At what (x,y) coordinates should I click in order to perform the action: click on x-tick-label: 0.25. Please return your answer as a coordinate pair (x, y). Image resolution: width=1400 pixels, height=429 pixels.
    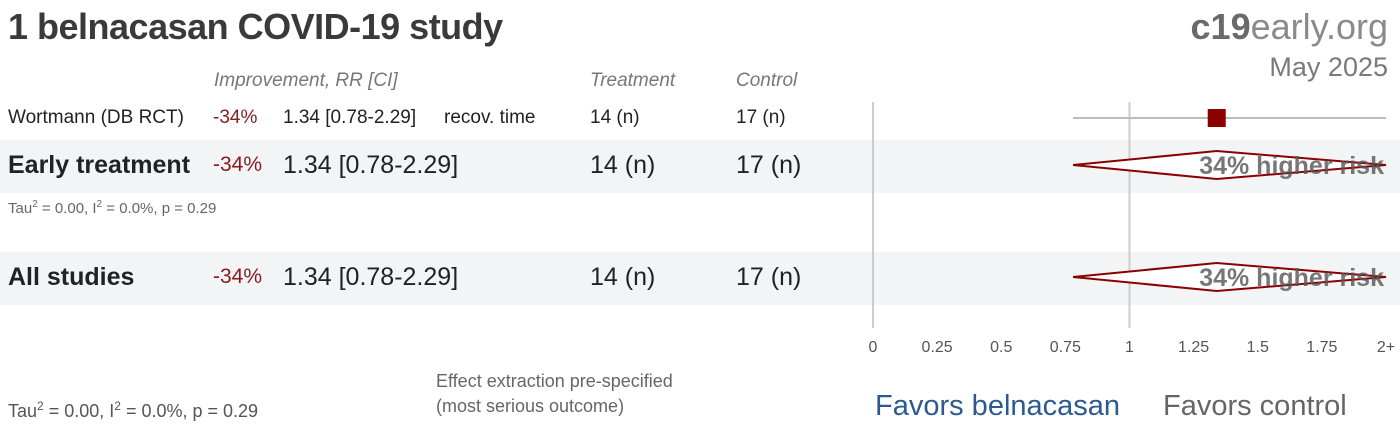
    Looking at the image, I should click on (937, 347).